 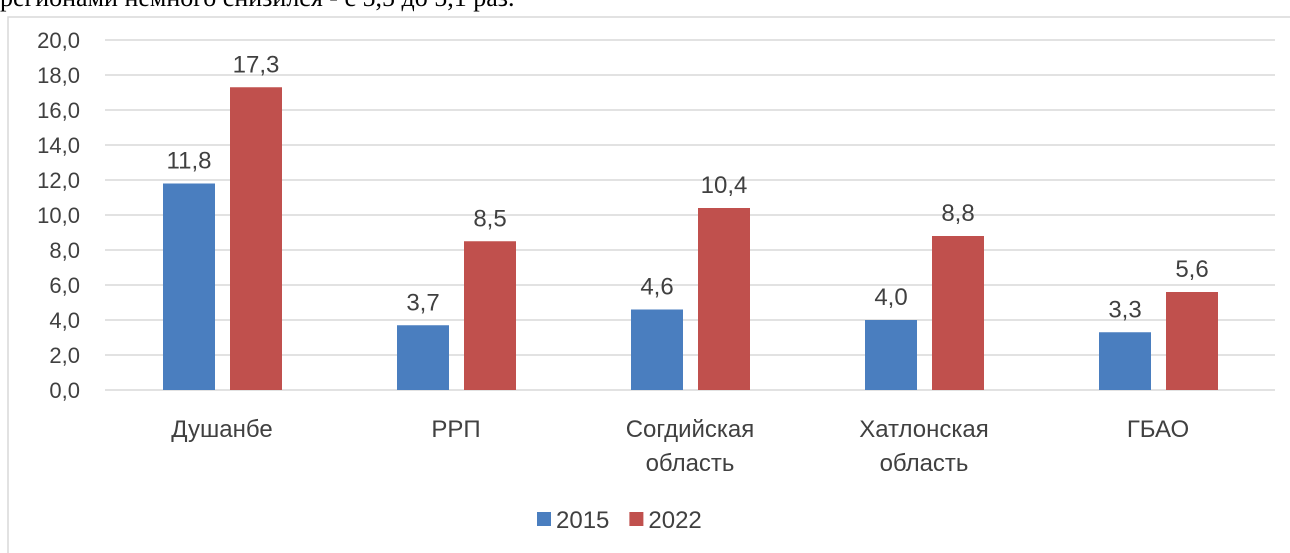 What do you see at coordinates (64, 250) in the screenshot?
I see `y-tick-label: 8,0` at bounding box center [64, 250].